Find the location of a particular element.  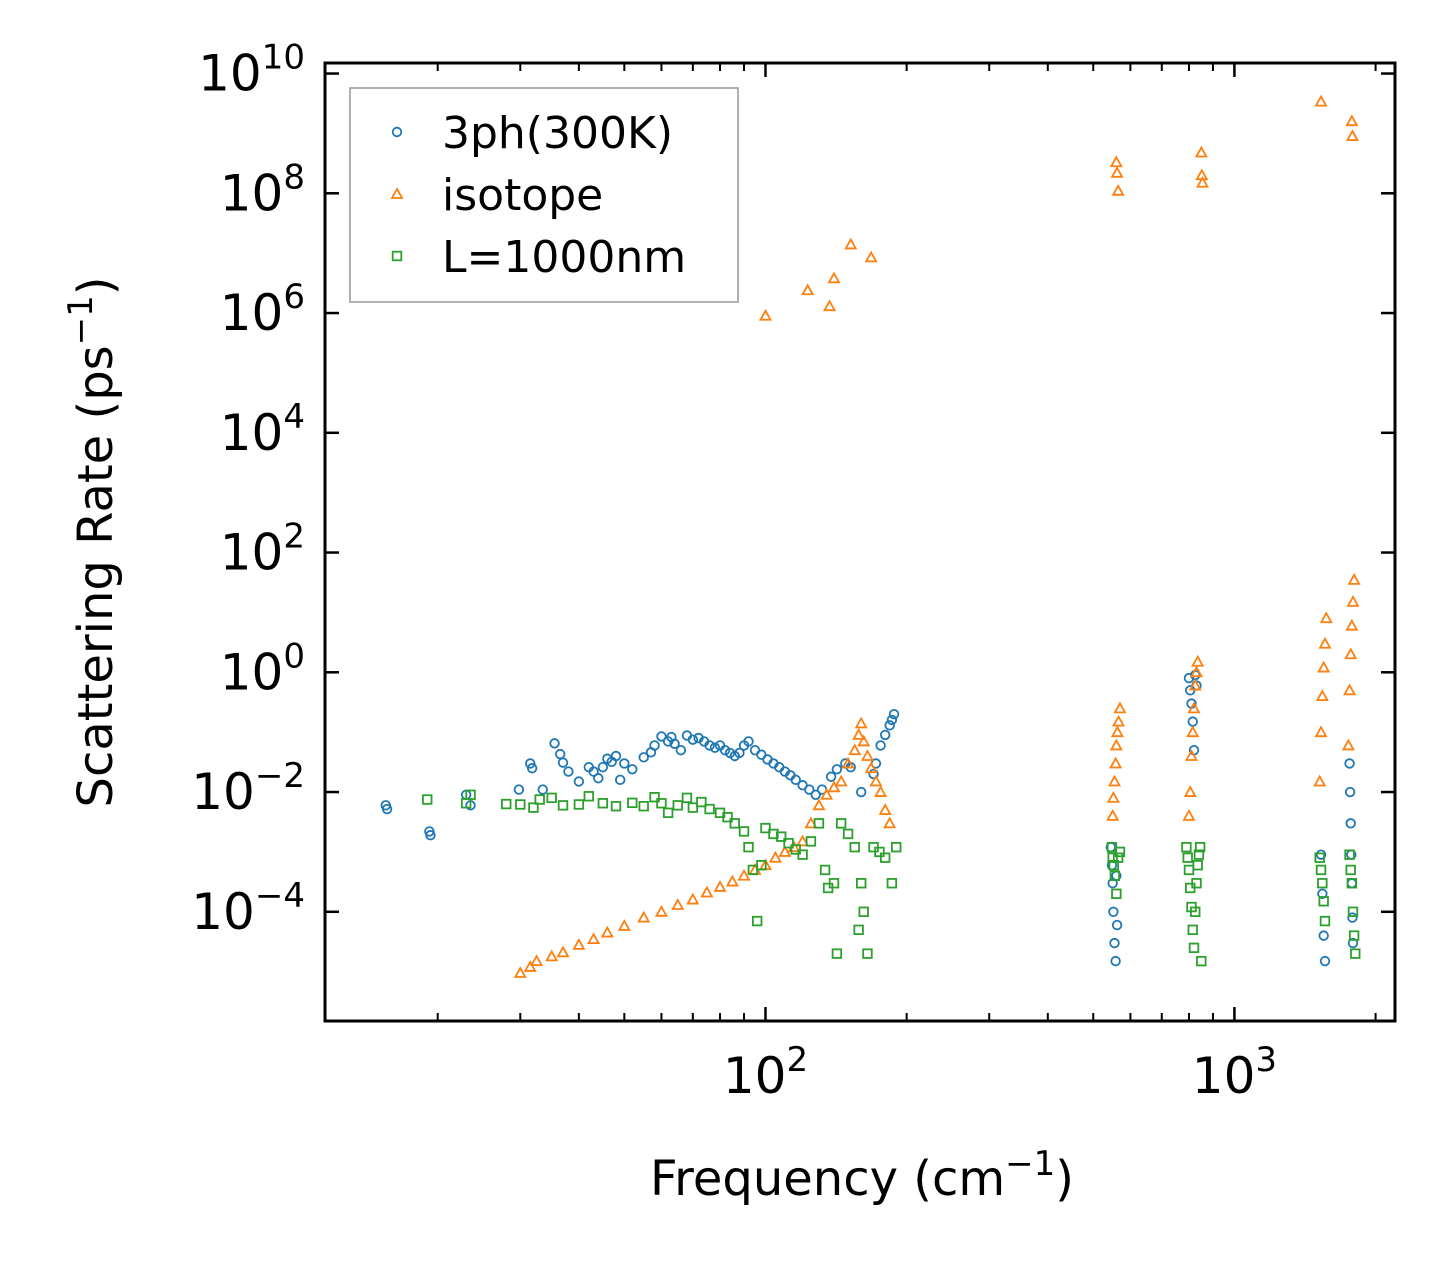

y-tick-label: 10⁸ is located at coordinates (262, 189).